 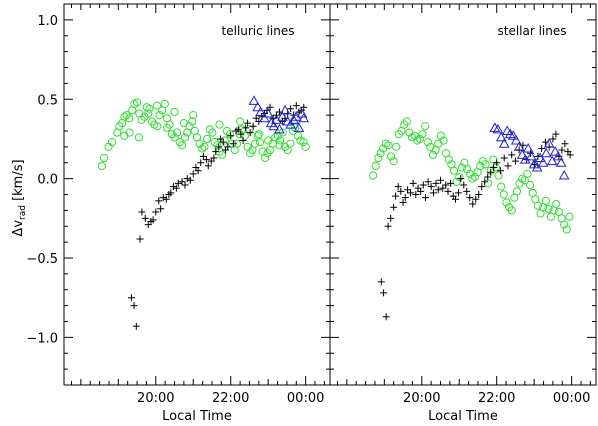 I want to click on y-axis-label: Δvrad [km/s], so click(x=19, y=197).